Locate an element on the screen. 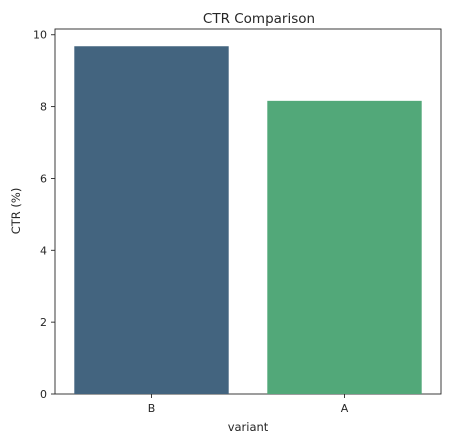  y-tick-label: 0 is located at coordinates (43, 394).